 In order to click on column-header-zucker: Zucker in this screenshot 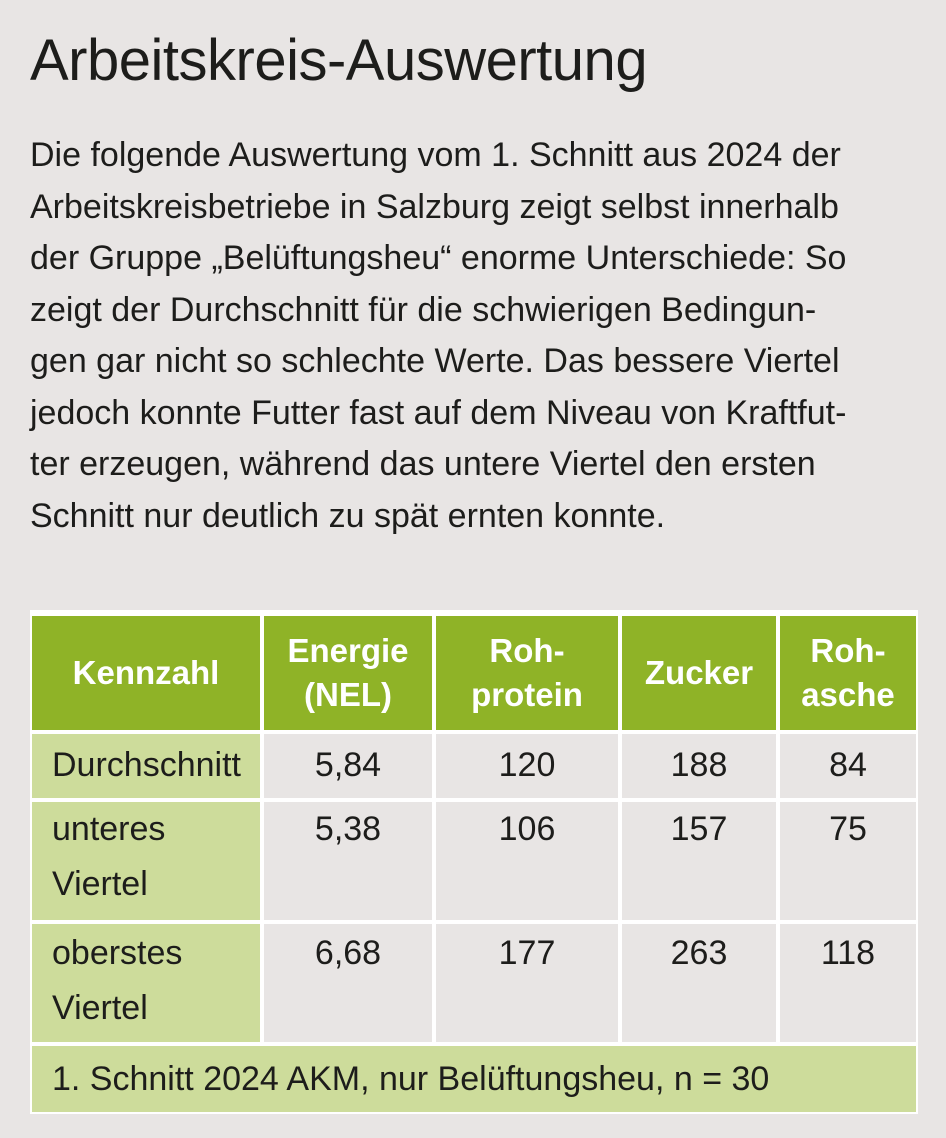, I will do `click(699, 673)`.